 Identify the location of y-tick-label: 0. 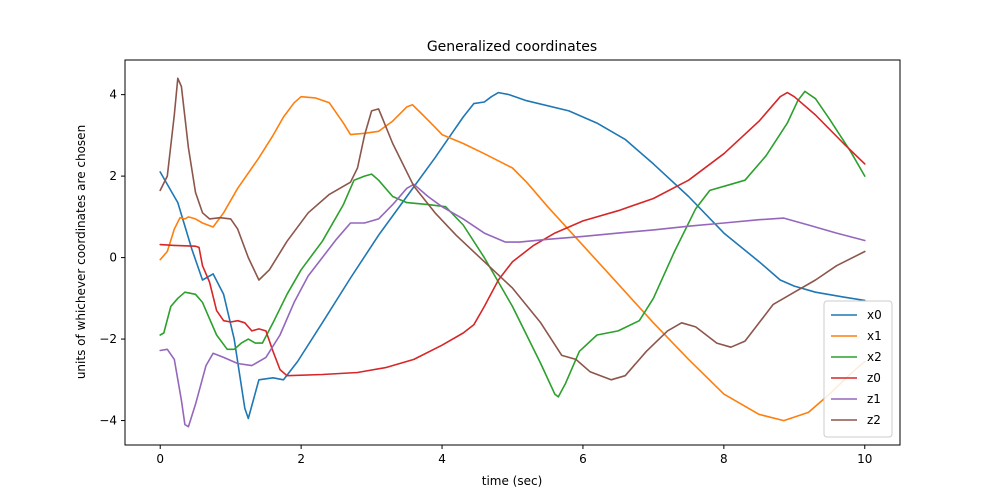
(113, 258).